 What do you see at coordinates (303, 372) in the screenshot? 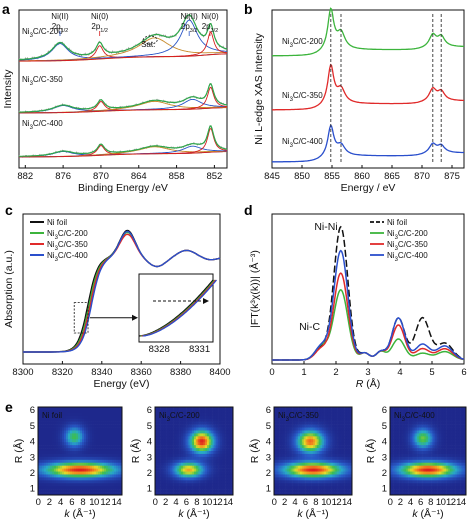
I see `x-tick-label: 1` at bounding box center [303, 372].